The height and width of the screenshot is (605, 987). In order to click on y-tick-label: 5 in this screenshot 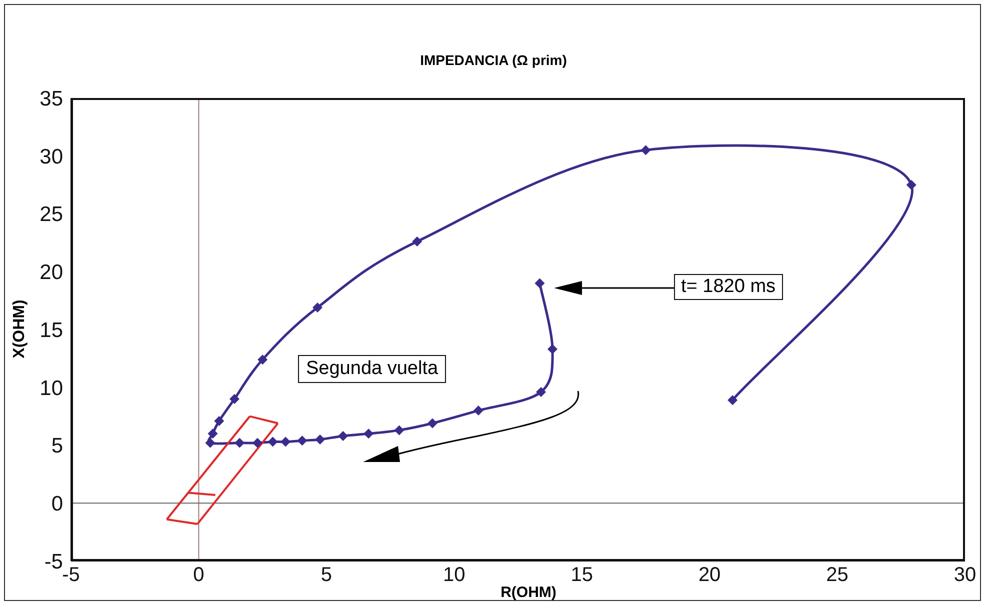, I will do `click(57, 446)`.